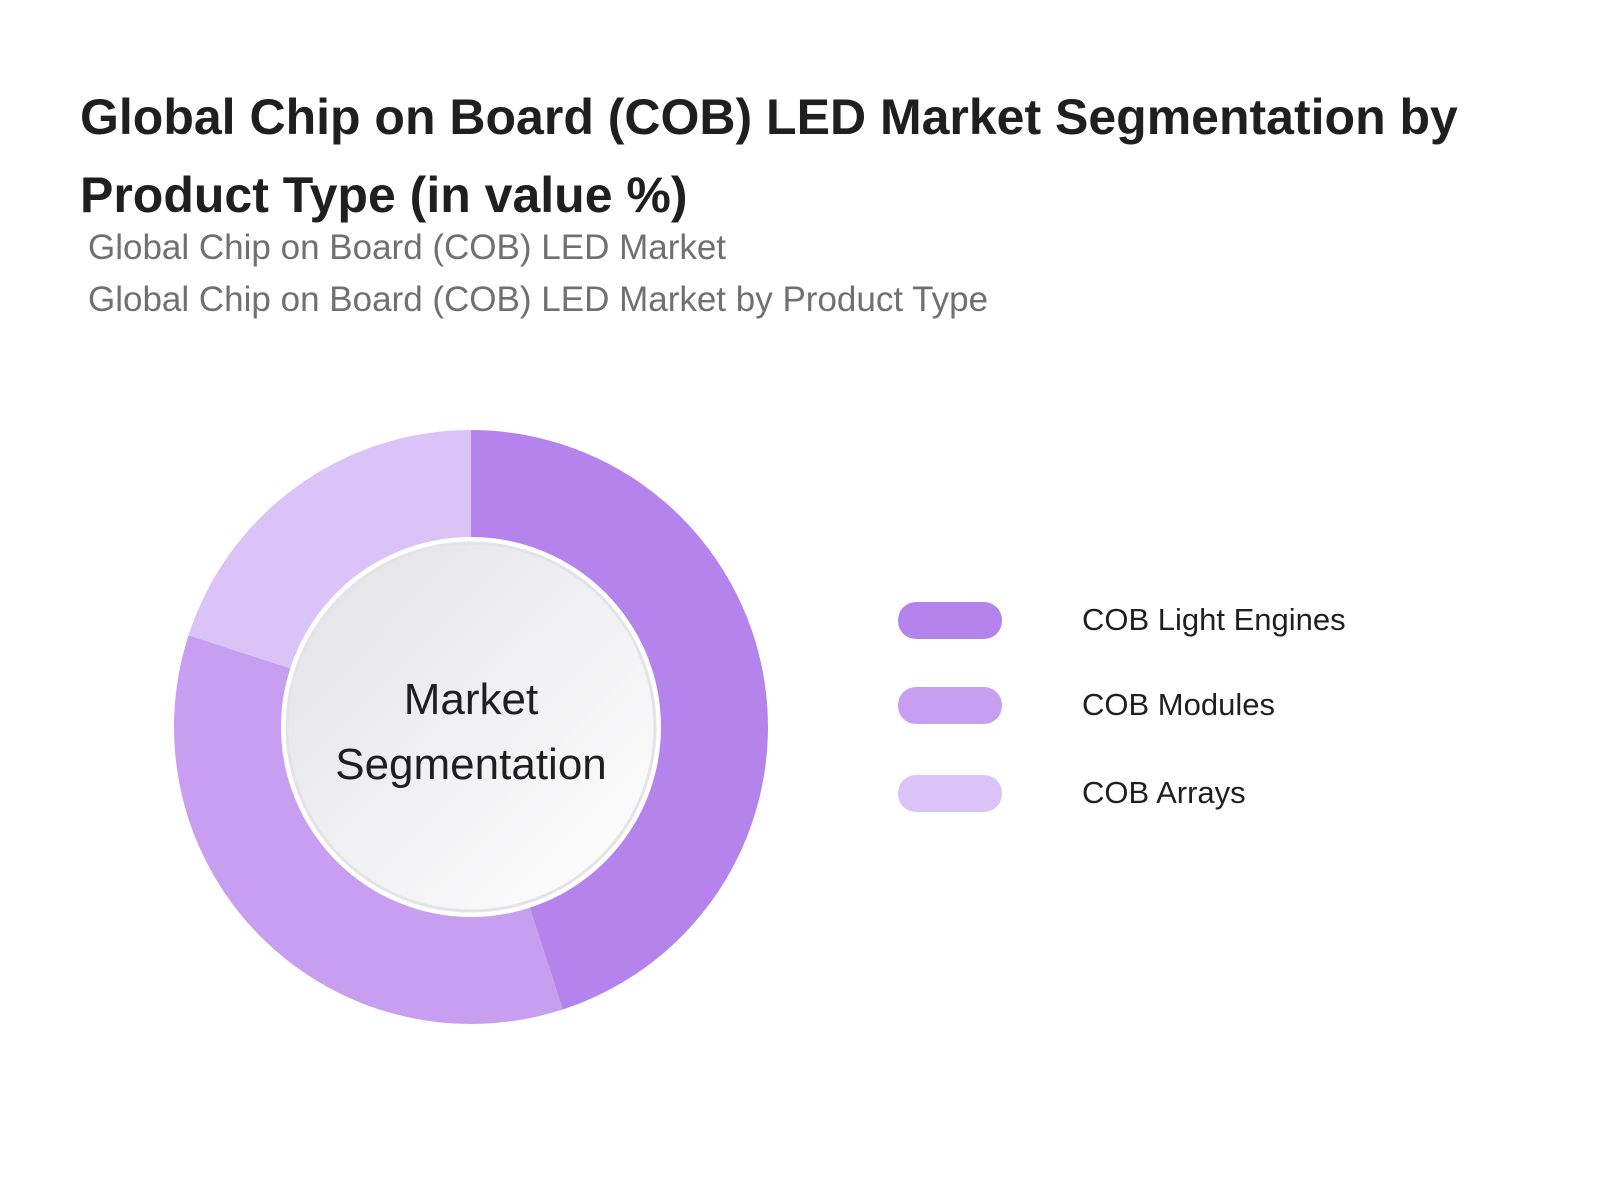  Describe the element at coordinates (1164, 792) in the screenshot. I see `legend-label: COB Arrays` at that location.